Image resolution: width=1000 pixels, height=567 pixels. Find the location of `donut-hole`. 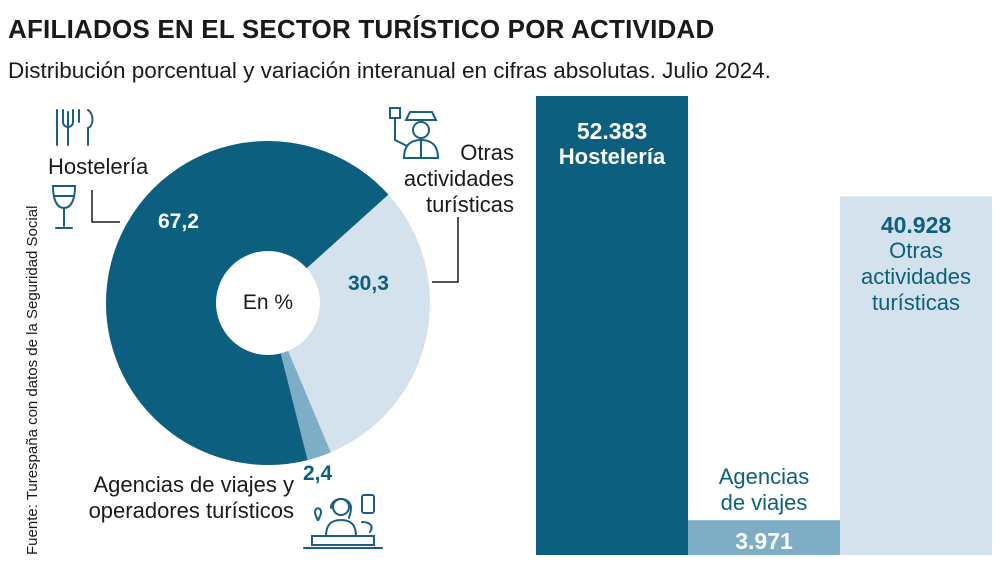

donut-hole is located at coordinates (268, 303).